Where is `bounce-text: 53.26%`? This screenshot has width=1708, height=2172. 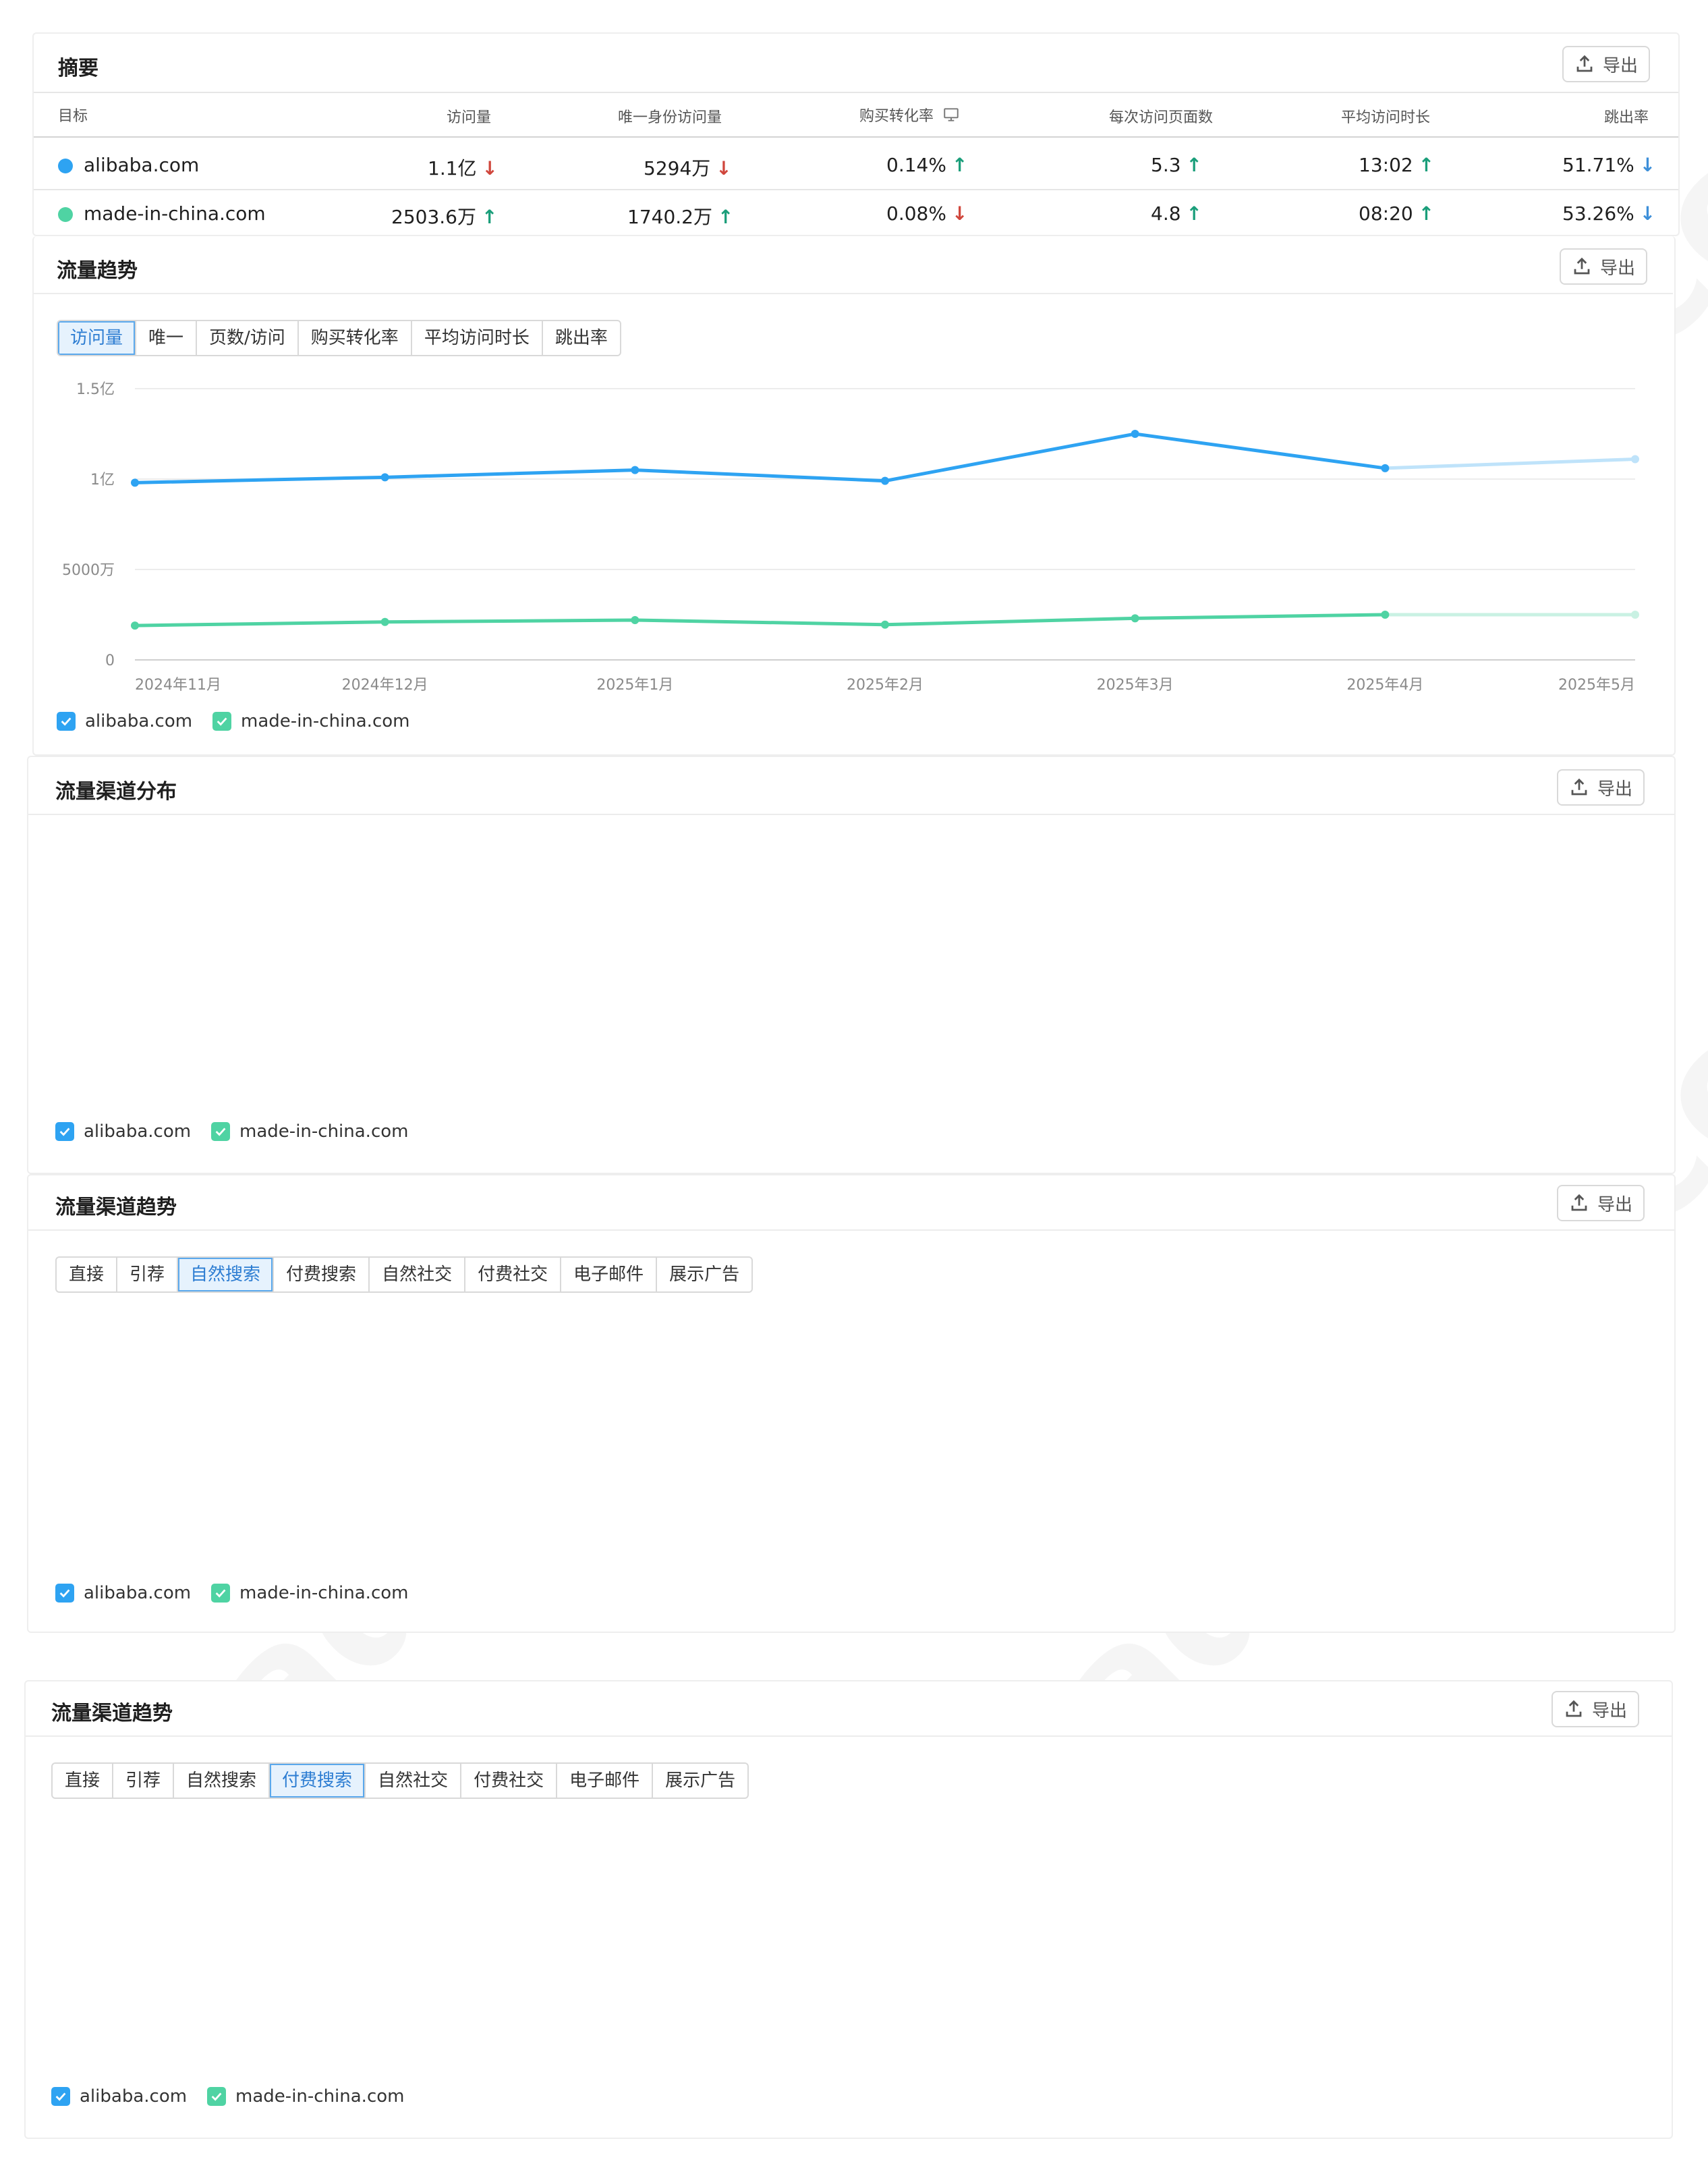 bounce-text: 53.26% is located at coordinates (1598, 213).